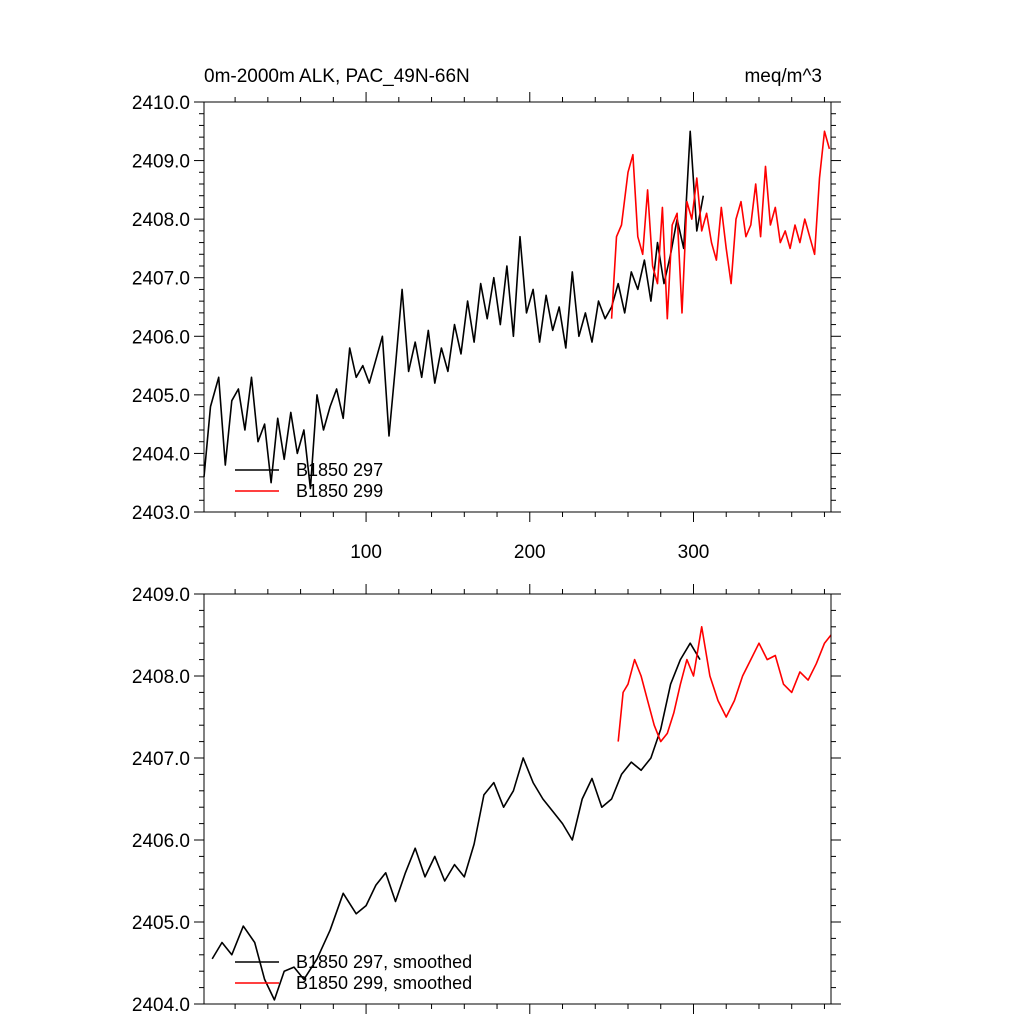 This screenshot has width=1024, height=1024. What do you see at coordinates (694, 552) in the screenshot?
I see `x-tick-label: 300` at bounding box center [694, 552].